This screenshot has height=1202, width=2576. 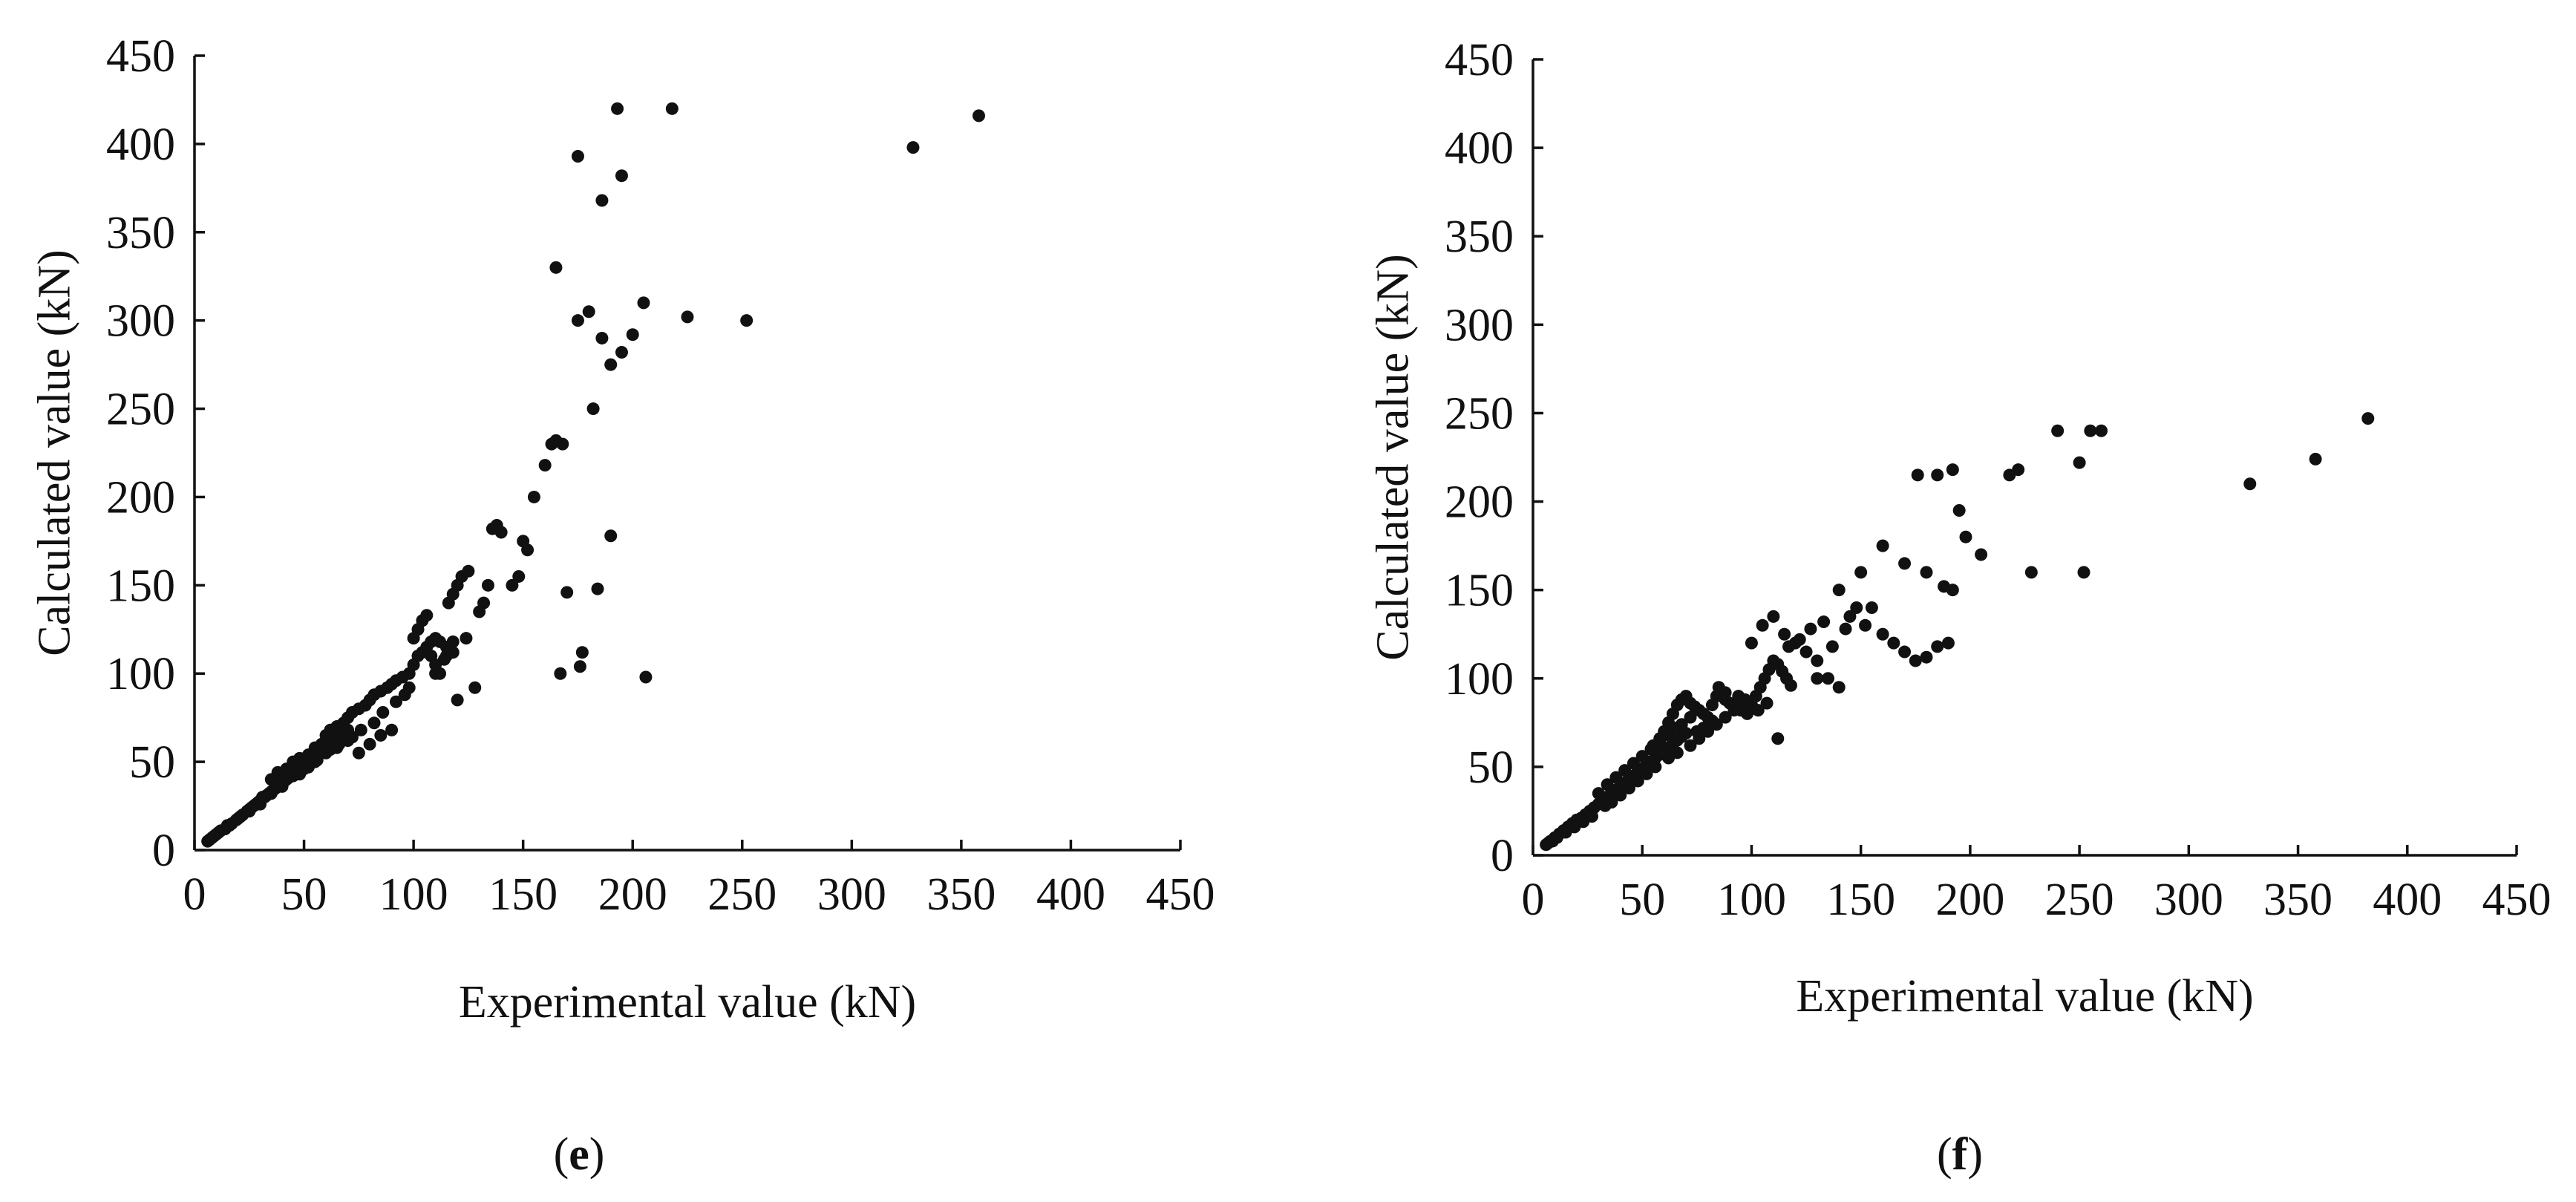 What do you see at coordinates (1533, 900) in the screenshot?
I see `x-tick-label: 0` at bounding box center [1533, 900].